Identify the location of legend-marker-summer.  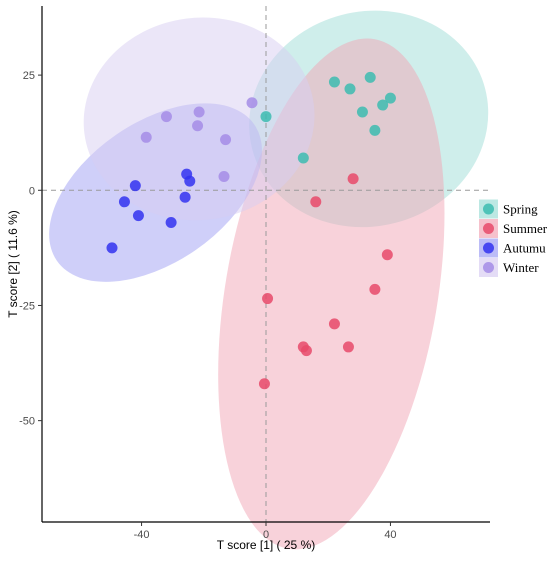
(488, 228).